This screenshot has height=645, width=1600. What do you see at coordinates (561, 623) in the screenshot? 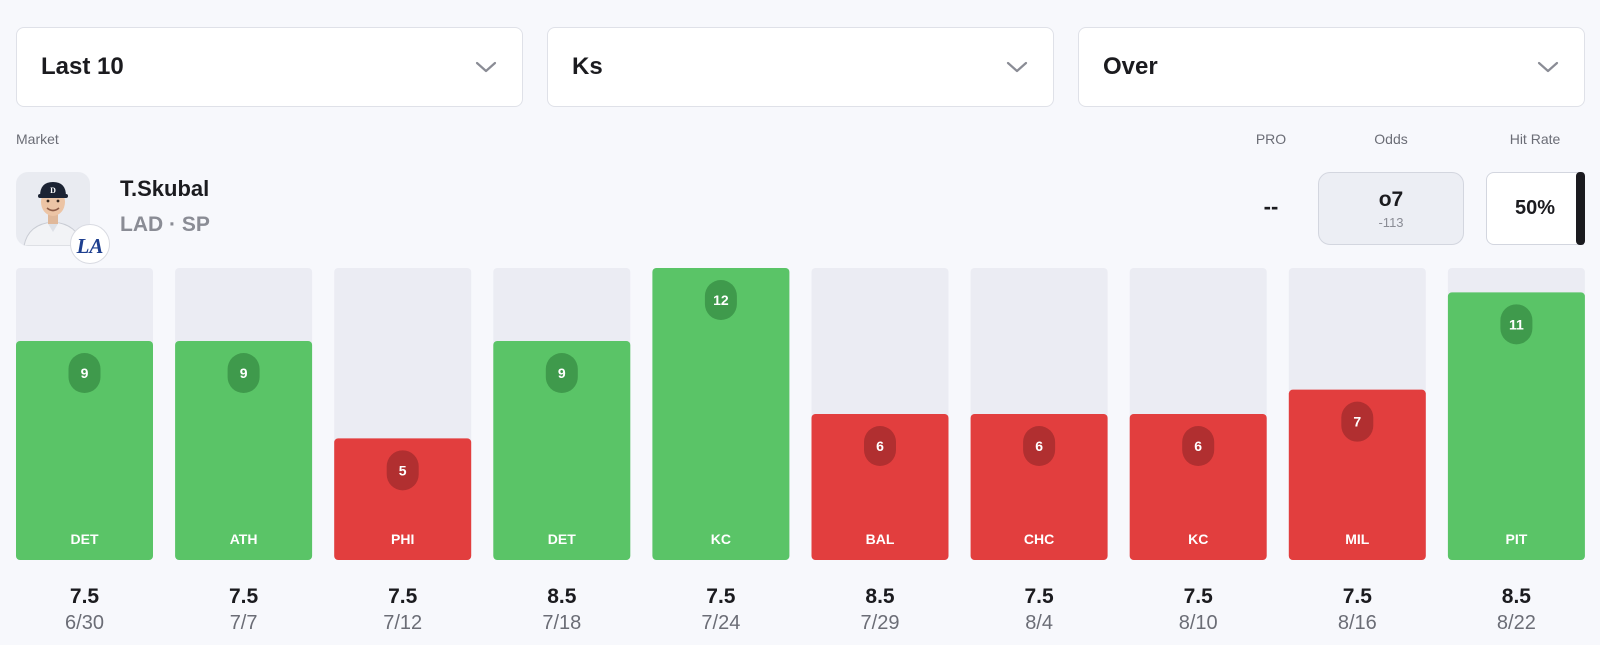
I see `game-date-label: 7/18` at bounding box center [561, 623].